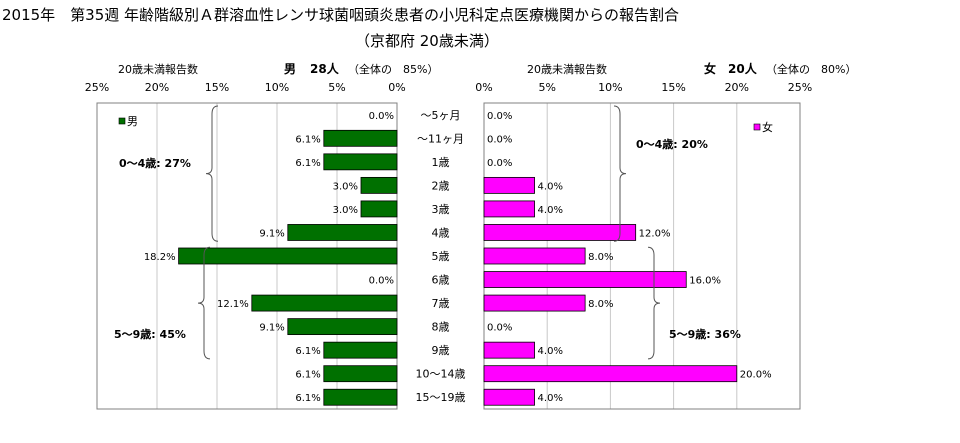  Describe the element at coordinates (441, 350) in the screenshot. I see `category-label: 9歳` at that location.